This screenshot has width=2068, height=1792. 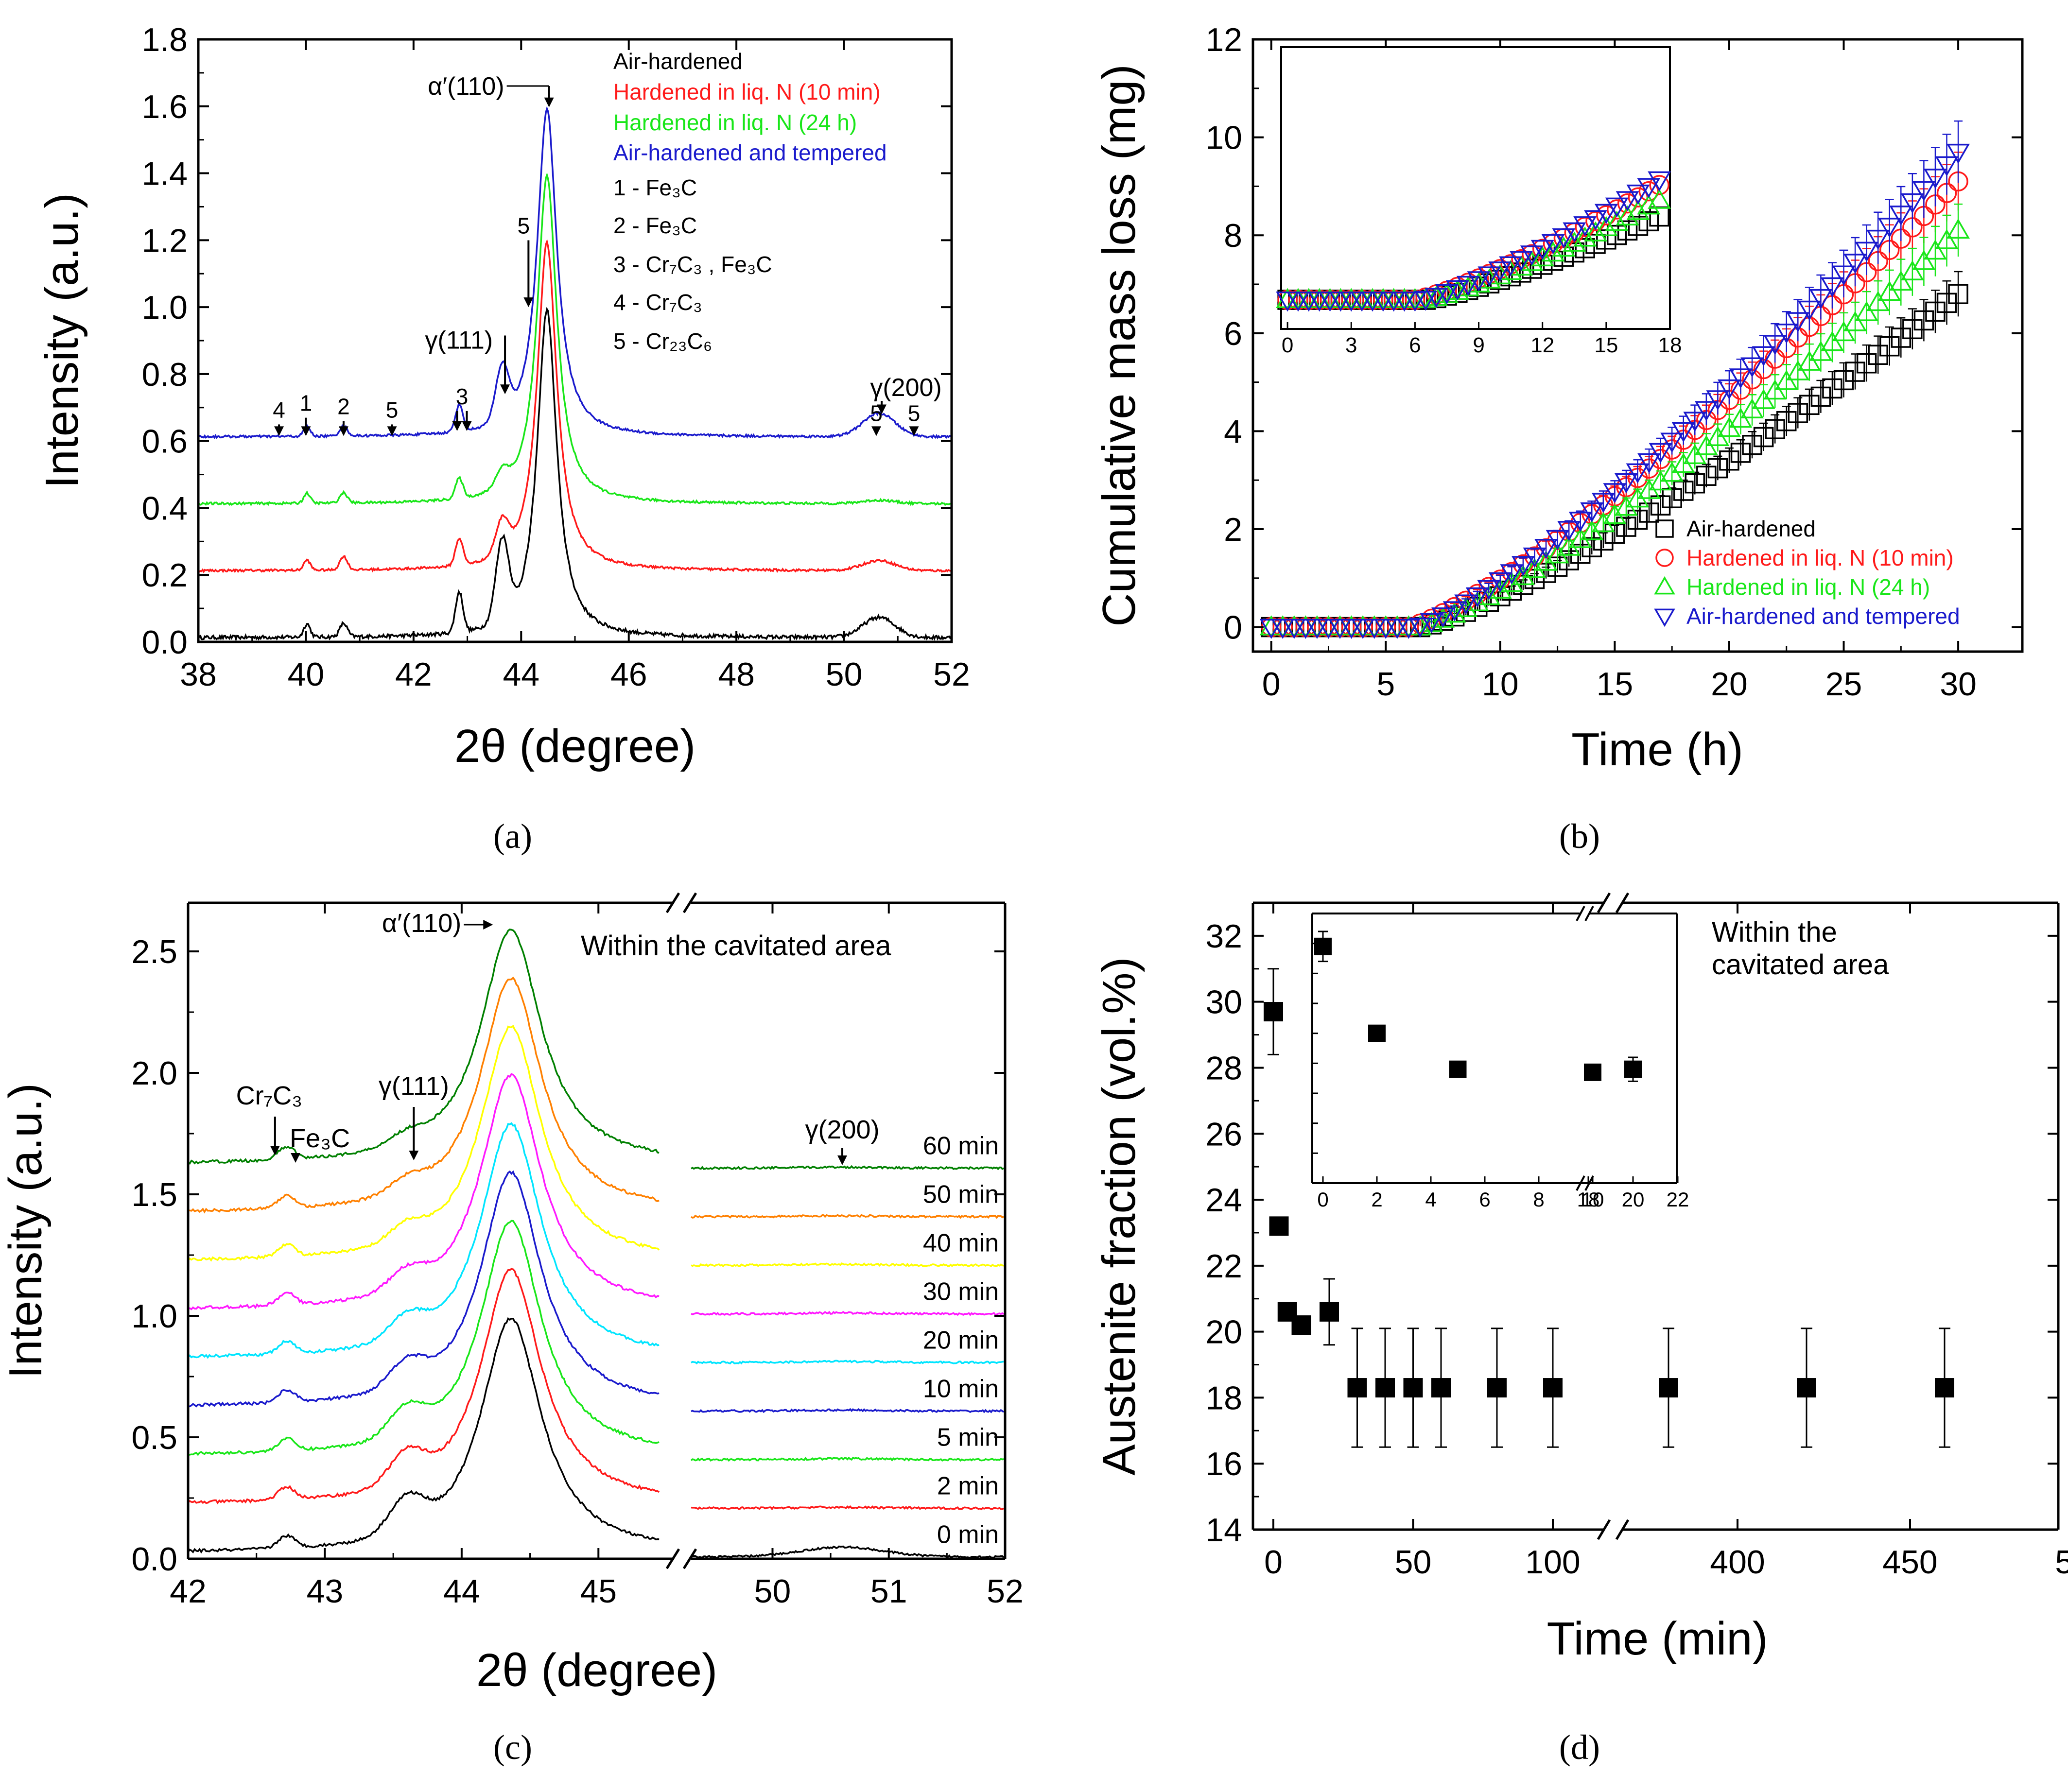 I want to click on panel-d-frame, so click(x=1655, y=1216).